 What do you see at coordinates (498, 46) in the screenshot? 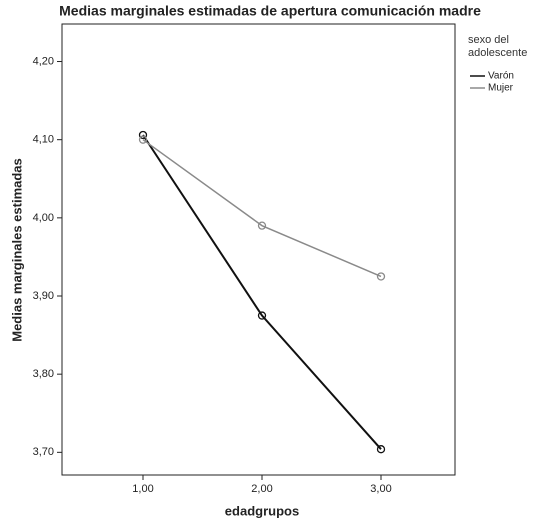
I see `legend-title: sexo del adolescente` at bounding box center [498, 46].